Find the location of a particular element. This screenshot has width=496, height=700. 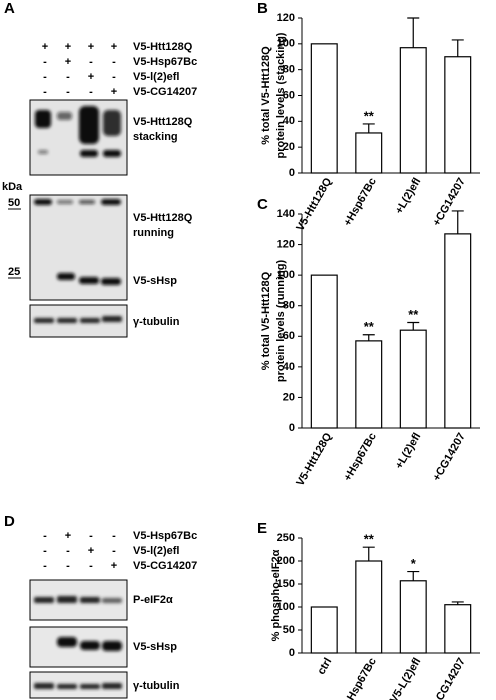

panel-label: E is located at coordinates (262, 528).